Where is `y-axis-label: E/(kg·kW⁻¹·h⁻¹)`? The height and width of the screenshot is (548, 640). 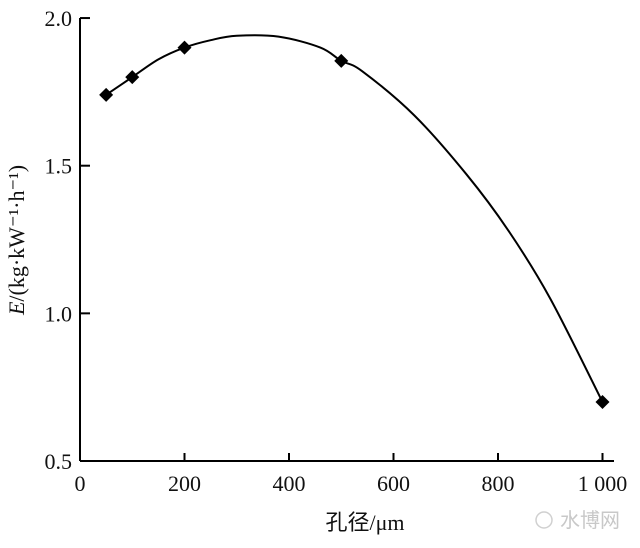
y-axis-label: E/(kg·kW⁻¹·h⁻¹) is located at coordinates (16, 240).